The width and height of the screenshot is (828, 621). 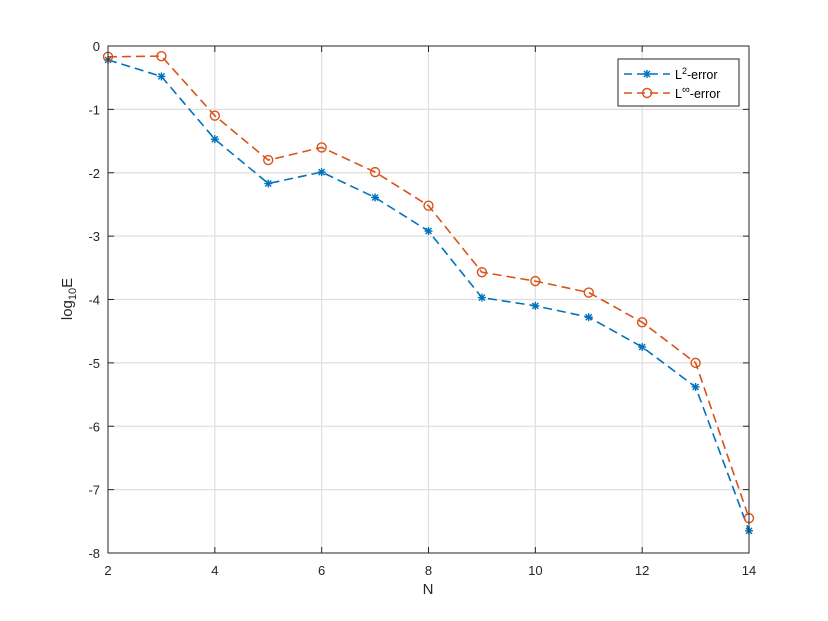 What do you see at coordinates (214, 570) in the screenshot?
I see `x-tick-label: 4` at bounding box center [214, 570].